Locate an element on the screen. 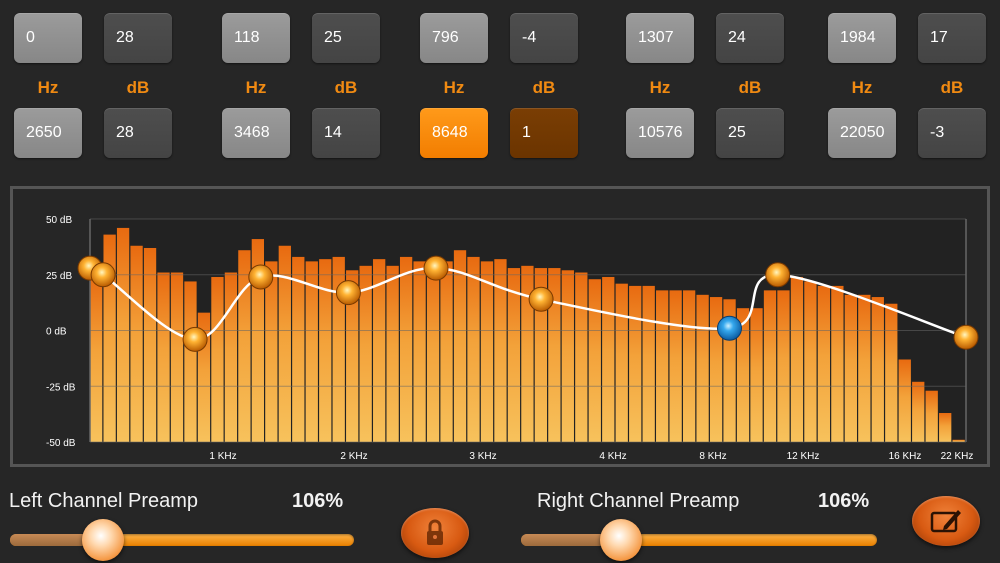  band-frequency-input: 1307 is located at coordinates (660, 38).